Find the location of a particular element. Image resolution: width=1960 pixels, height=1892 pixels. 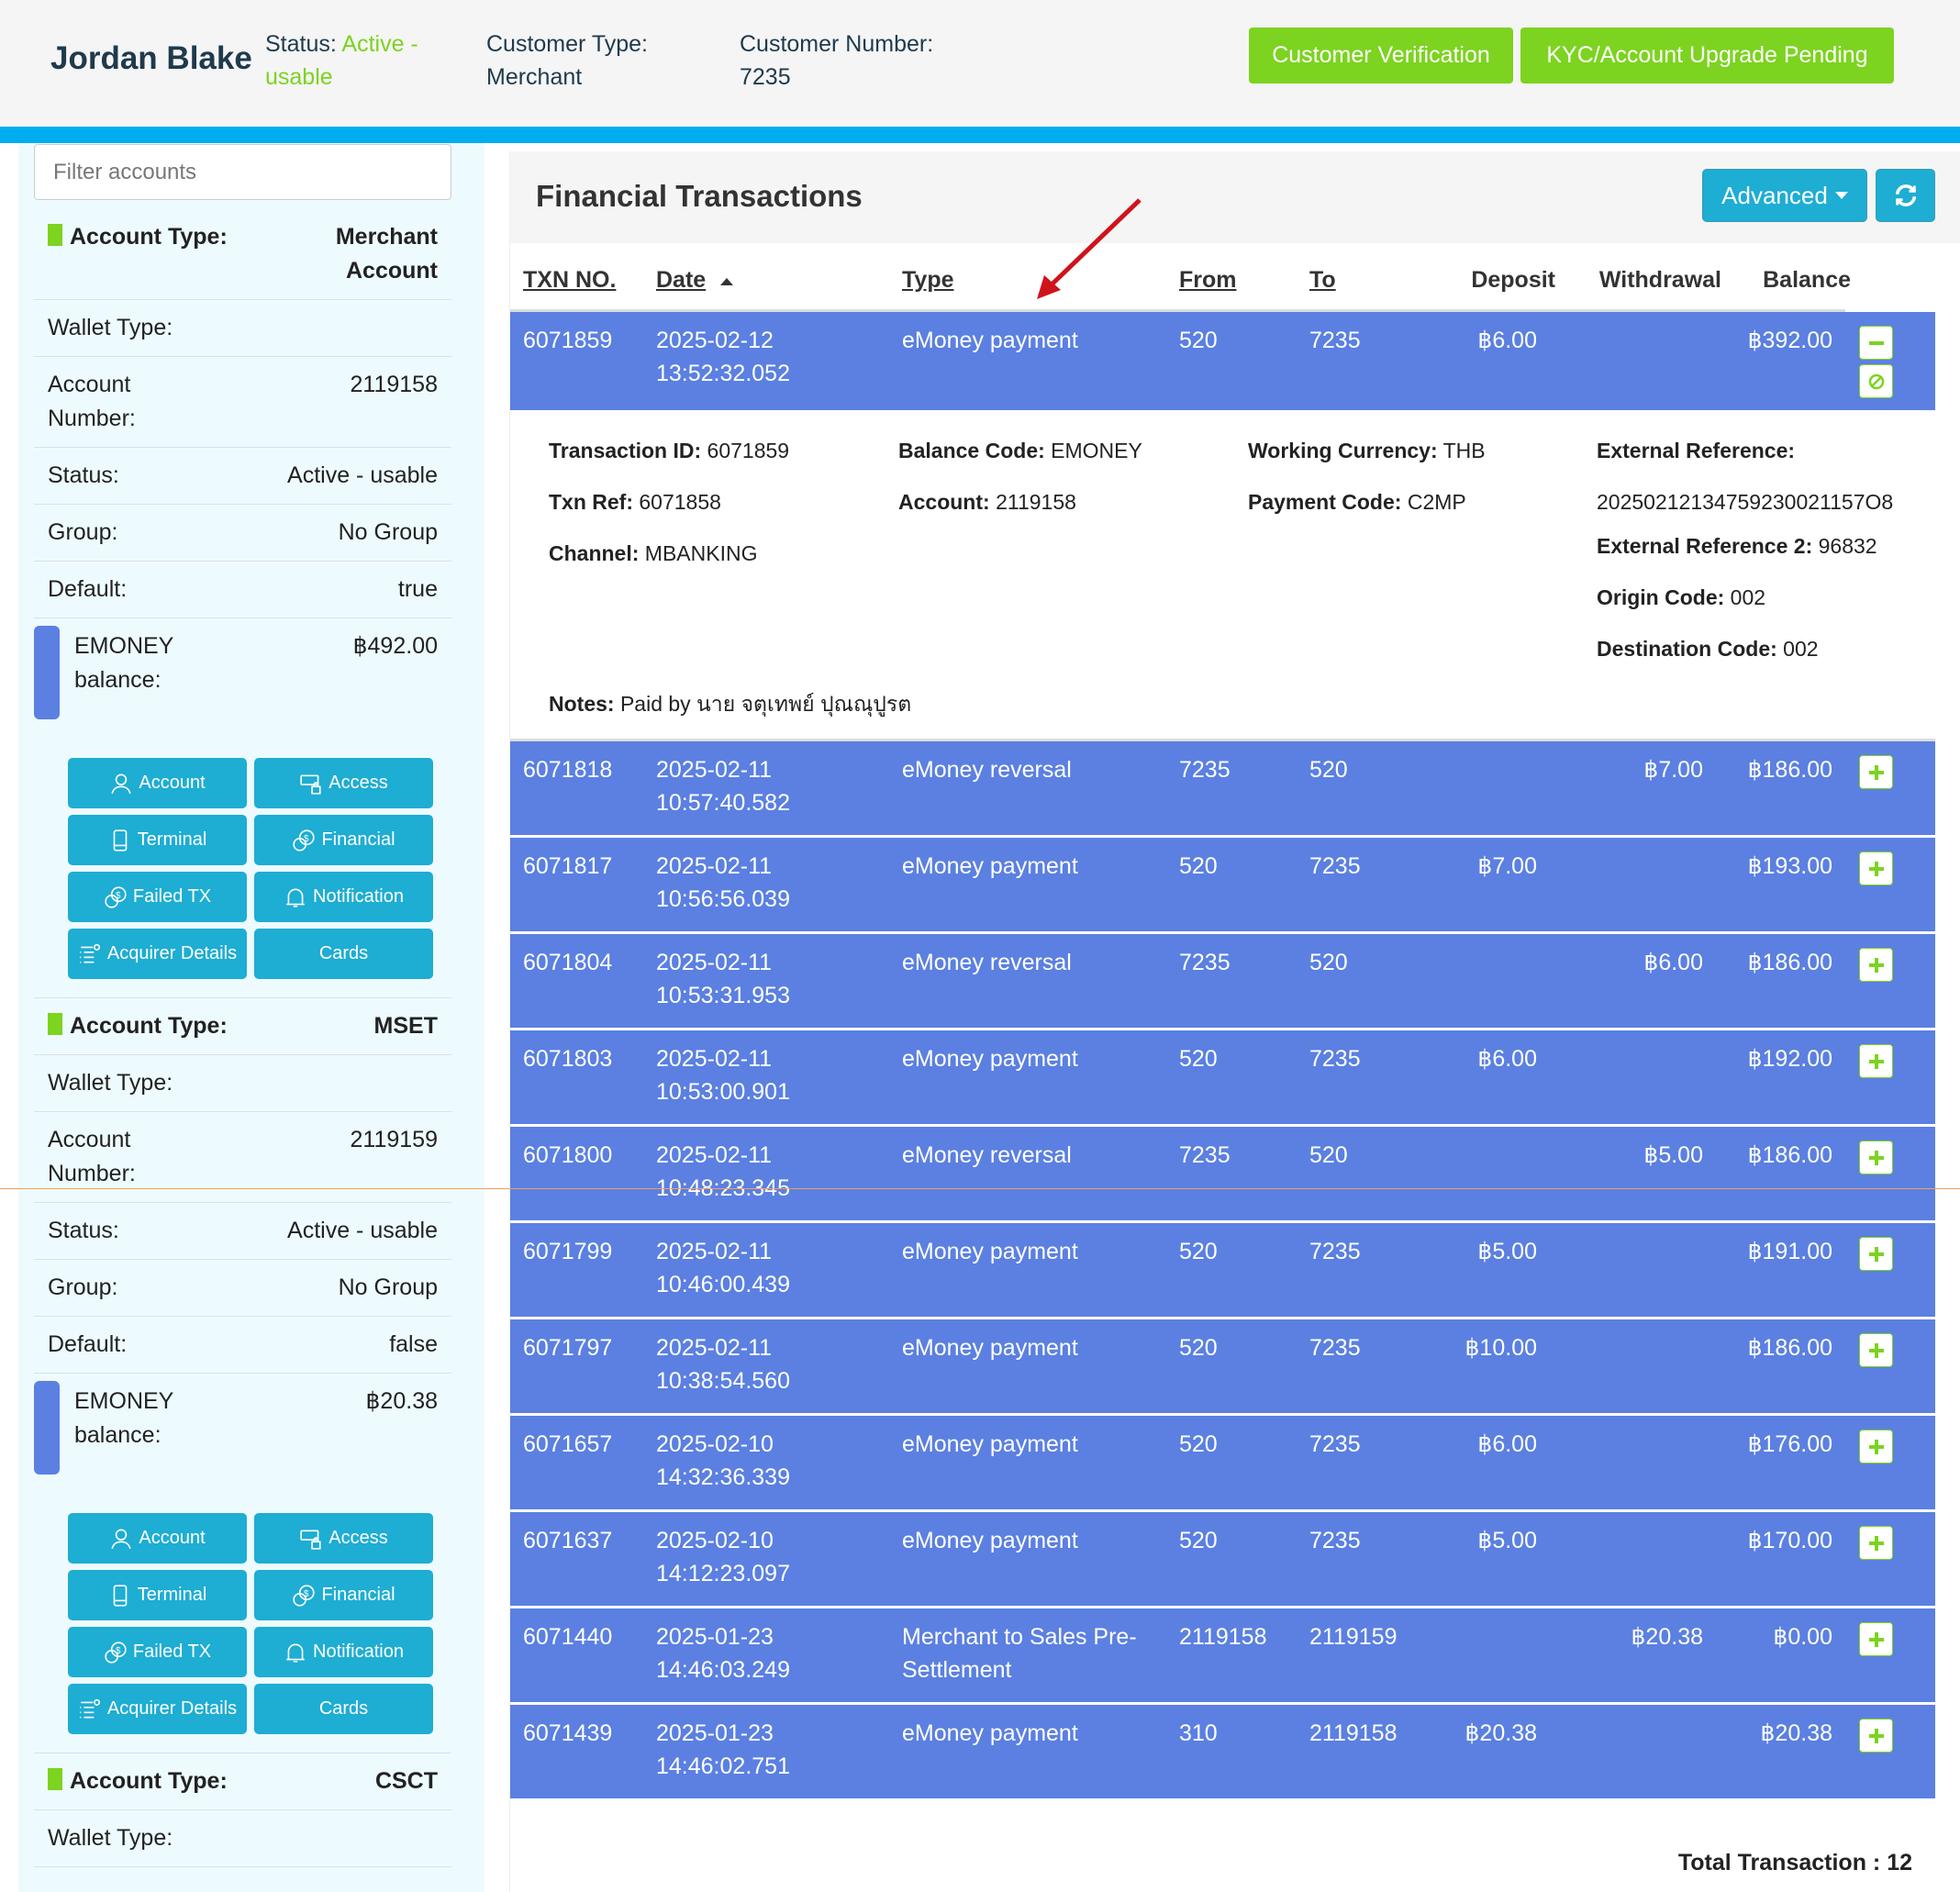

column-header-from: From is located at coordinates (1208, 280).